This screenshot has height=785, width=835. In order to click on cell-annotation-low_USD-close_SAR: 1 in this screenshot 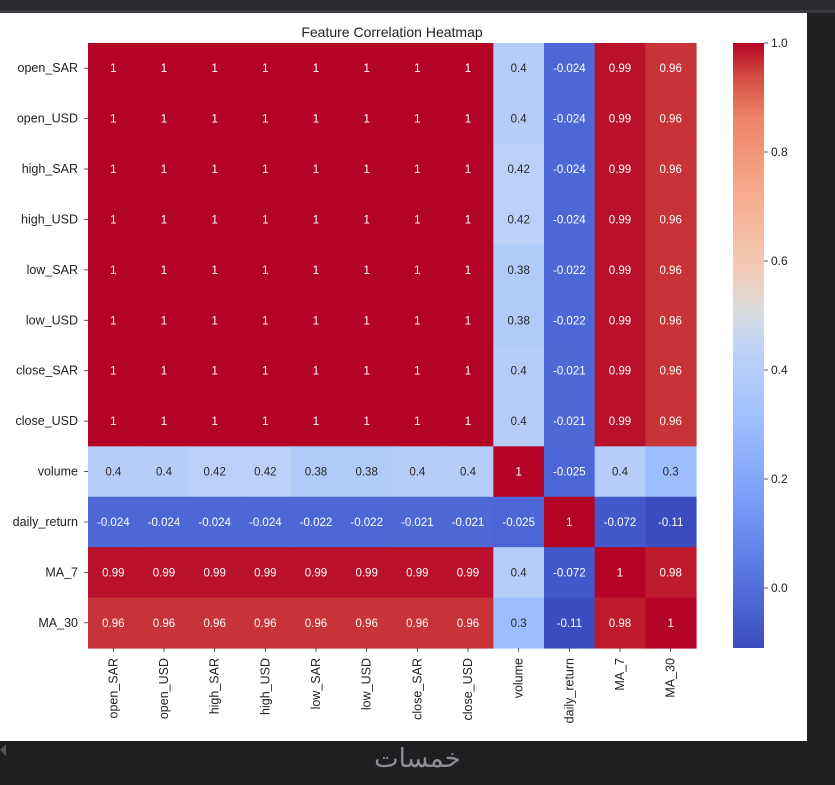, I will do `click(417, 321)`.